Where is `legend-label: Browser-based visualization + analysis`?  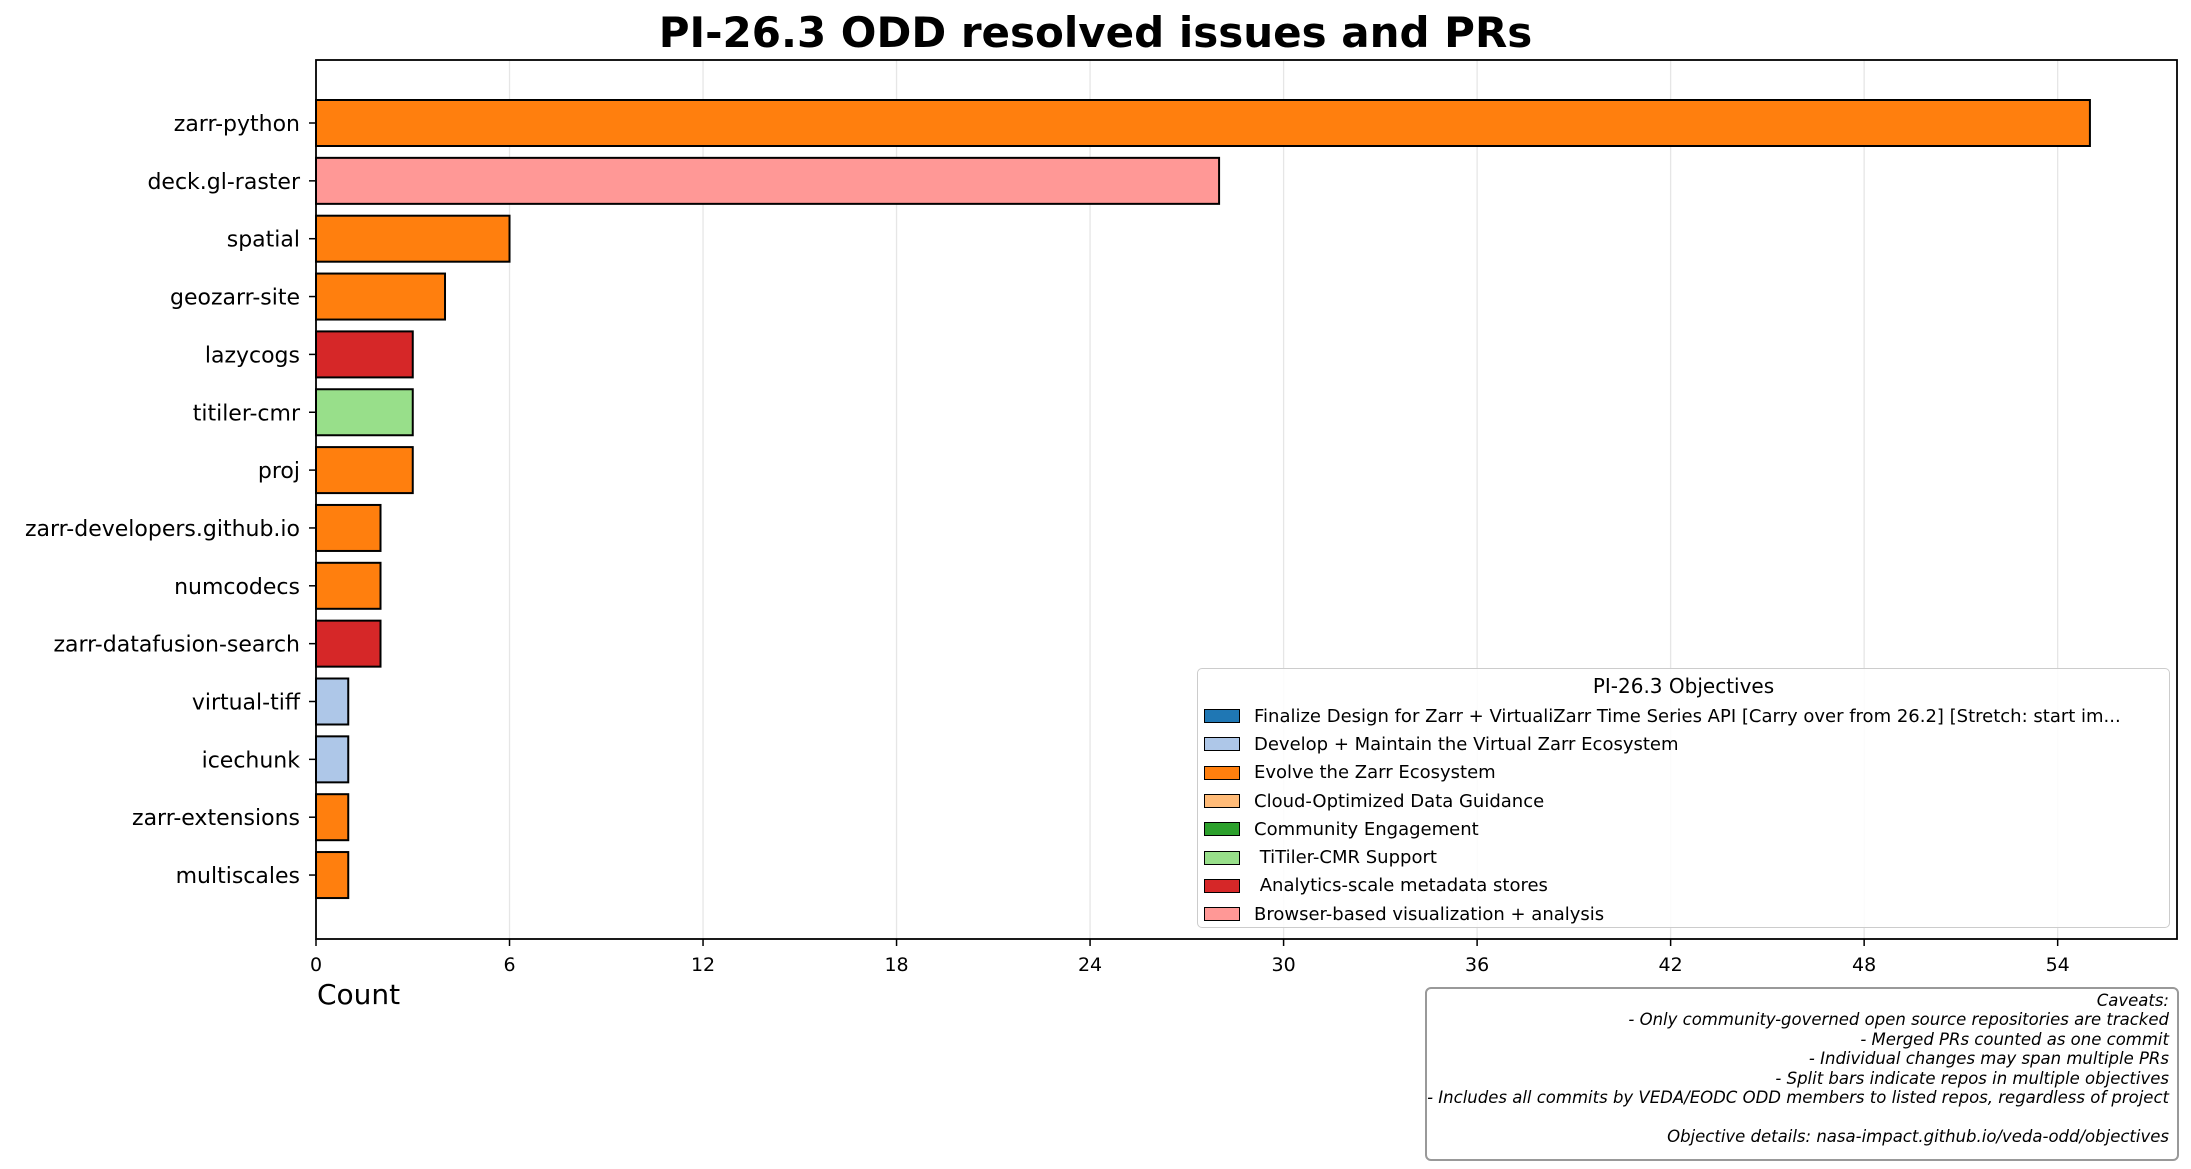 legend-label: Browser-based visualization + analysis is located at coordinates (1429, 914).